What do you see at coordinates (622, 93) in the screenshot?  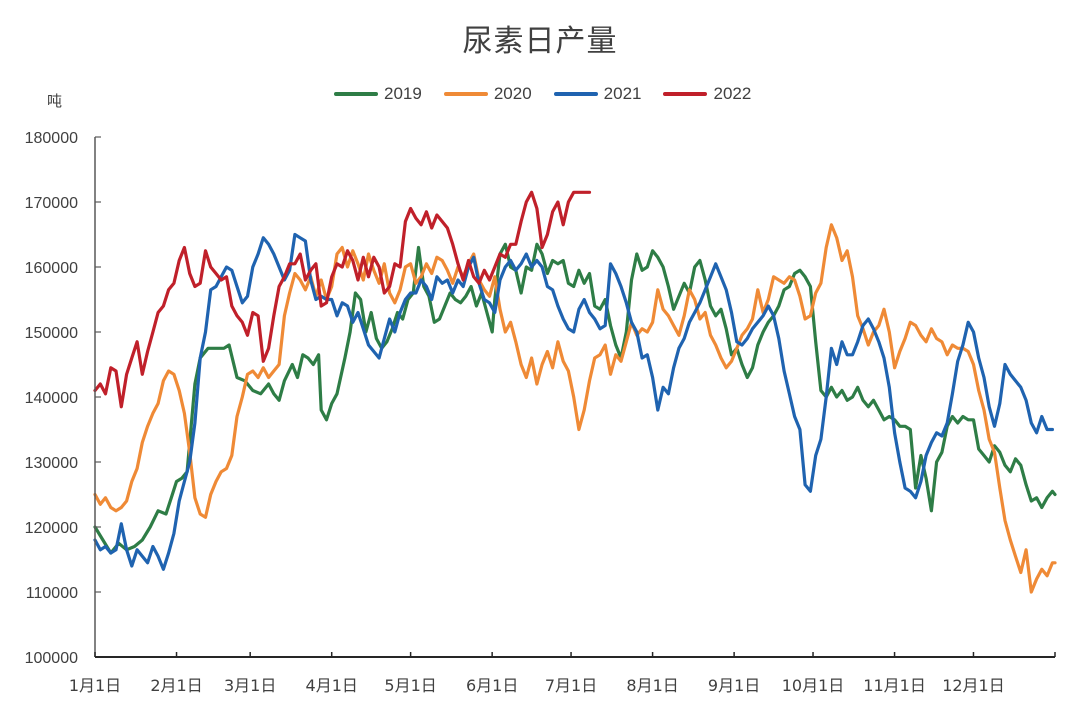 I see `legend-label: 2021` at bounding box center [622, 93].